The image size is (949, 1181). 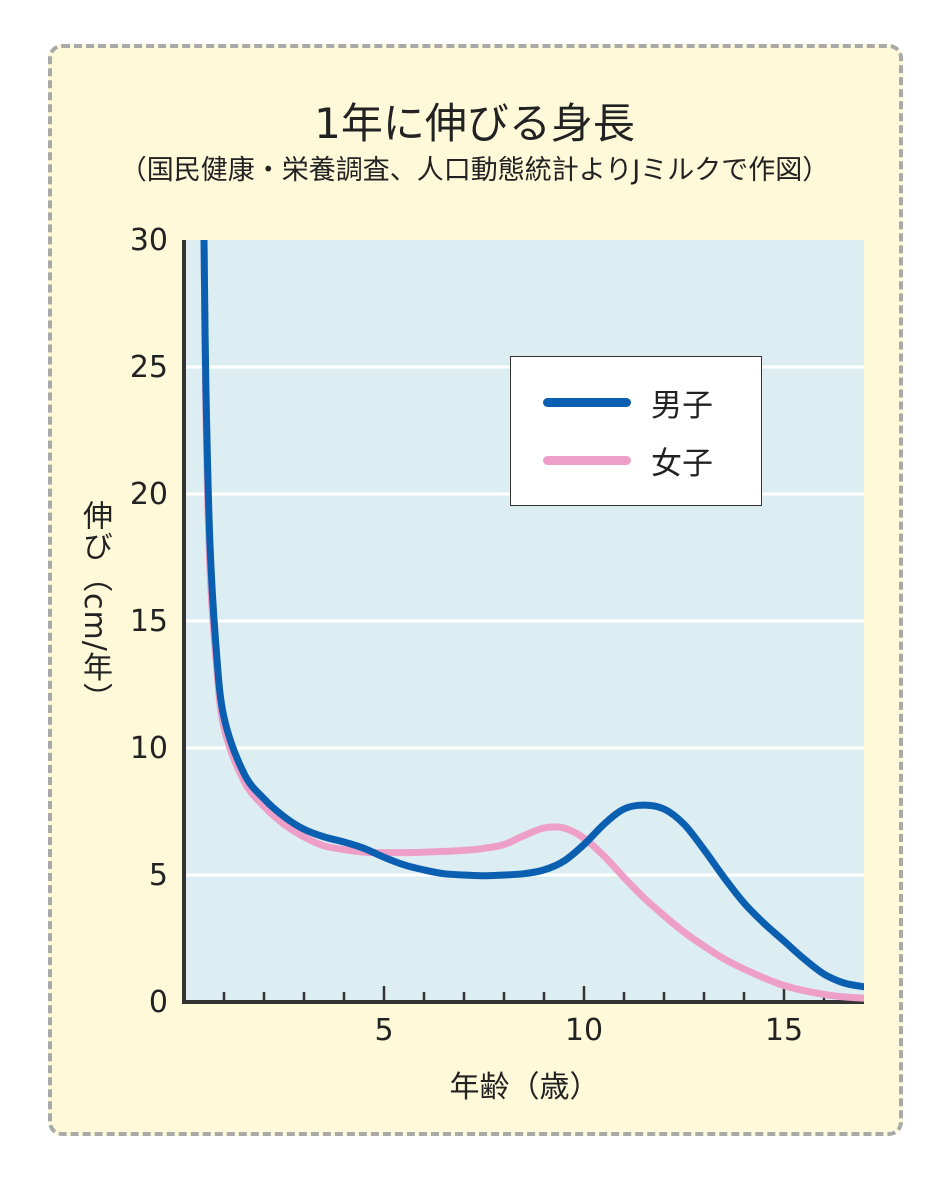 I want to click on y-tick-label-0: 0, so click(x=158, y=1002).